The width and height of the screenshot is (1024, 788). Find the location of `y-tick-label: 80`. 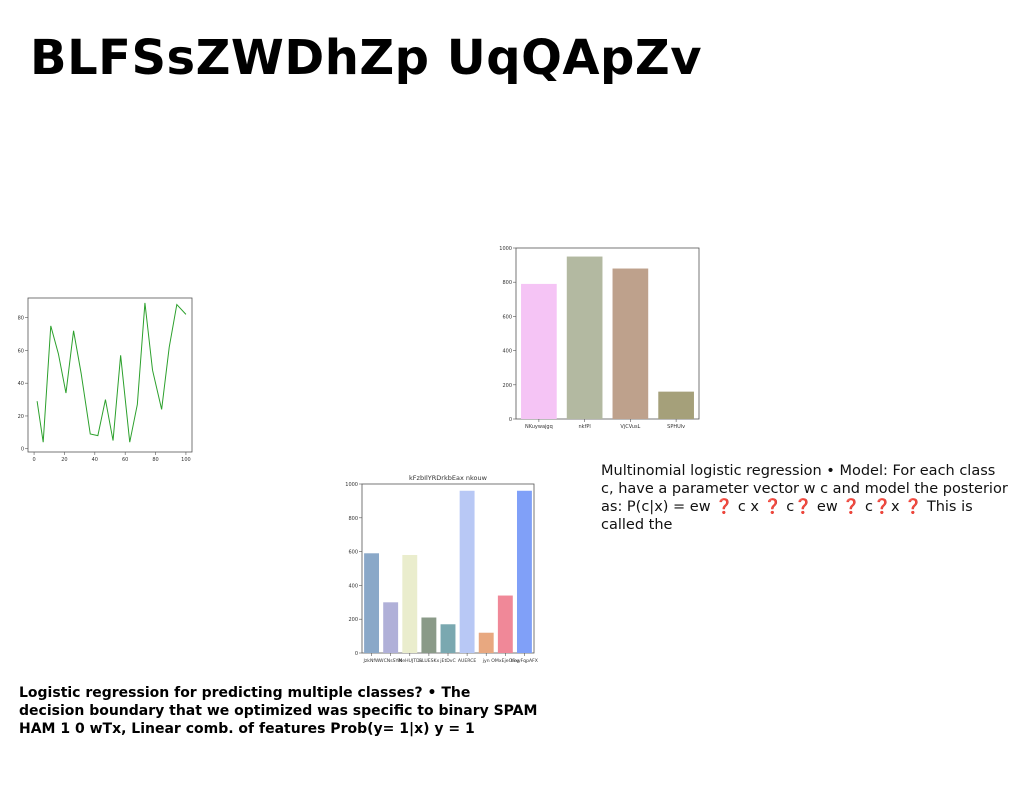

y-tick-label: 80 is located at coordinates (21, 319).